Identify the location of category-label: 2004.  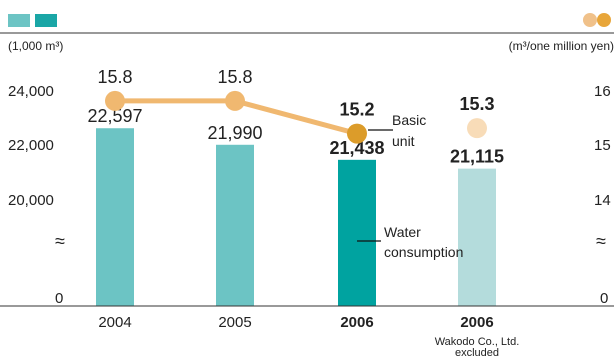
(114, 322).